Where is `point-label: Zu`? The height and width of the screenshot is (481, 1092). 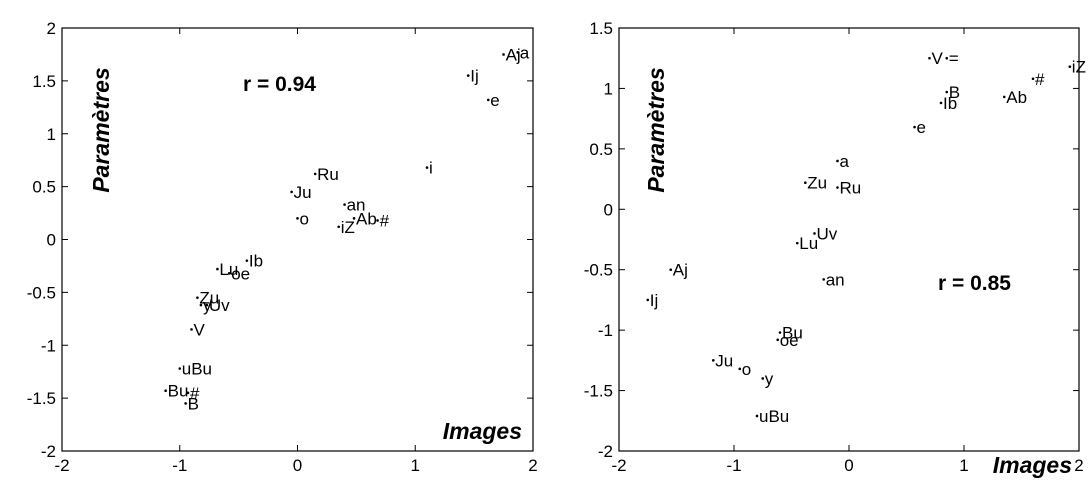 point-label: Zu is located at coordinates (209, 298).